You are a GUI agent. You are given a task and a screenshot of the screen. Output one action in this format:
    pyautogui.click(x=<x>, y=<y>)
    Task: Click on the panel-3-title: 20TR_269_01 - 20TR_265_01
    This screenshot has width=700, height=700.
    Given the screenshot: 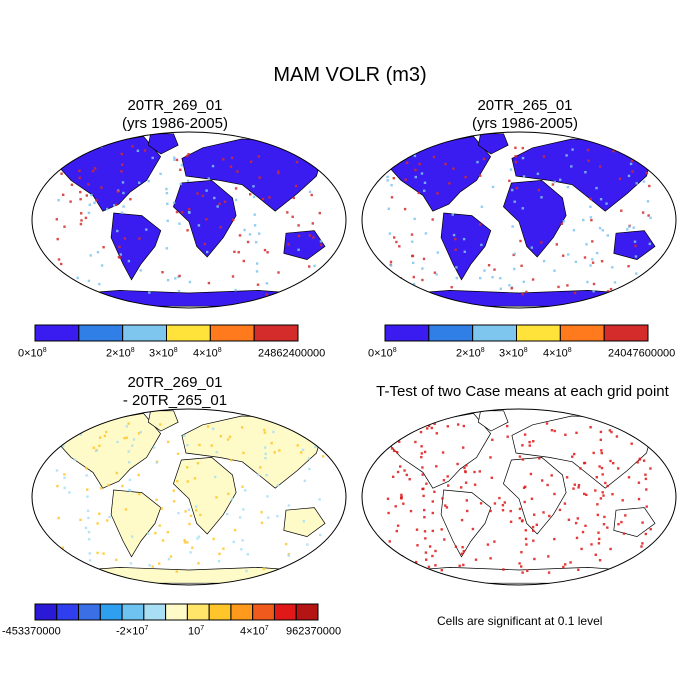 What is the action you would take?
    pyautogui.click(x=175, y=392)
    